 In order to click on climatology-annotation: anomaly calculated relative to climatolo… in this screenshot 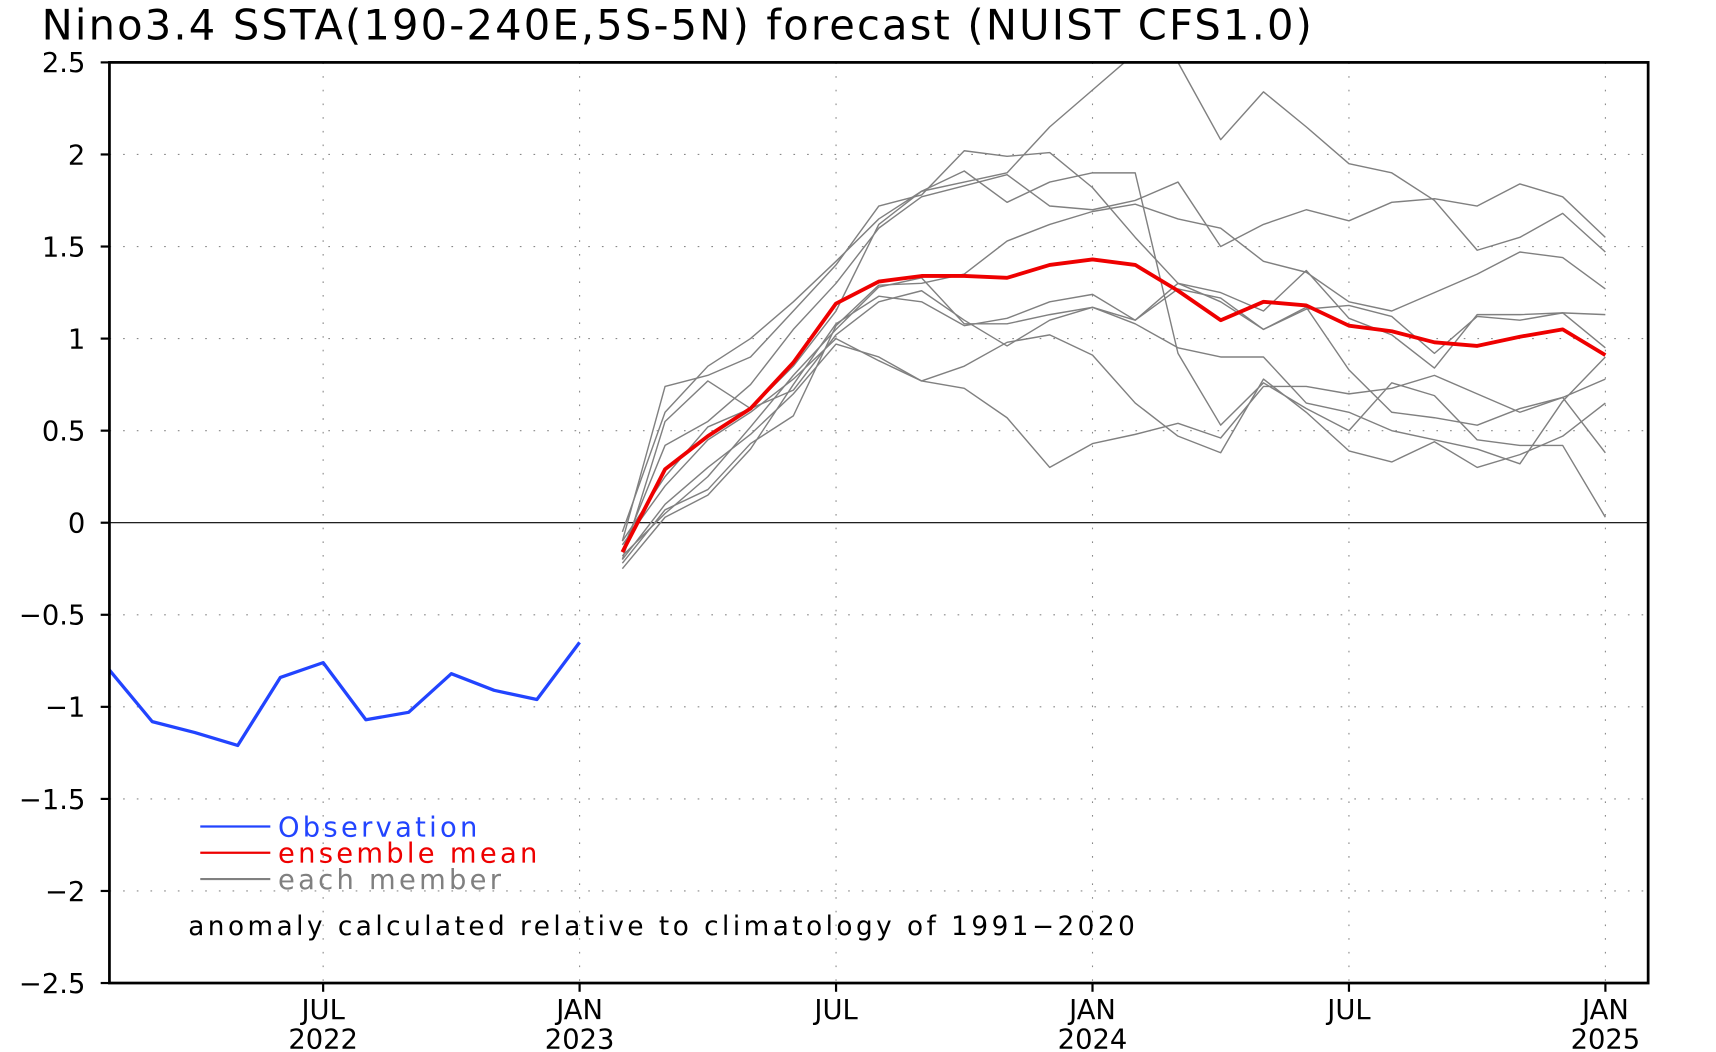, I will do `click(663, 927)`.